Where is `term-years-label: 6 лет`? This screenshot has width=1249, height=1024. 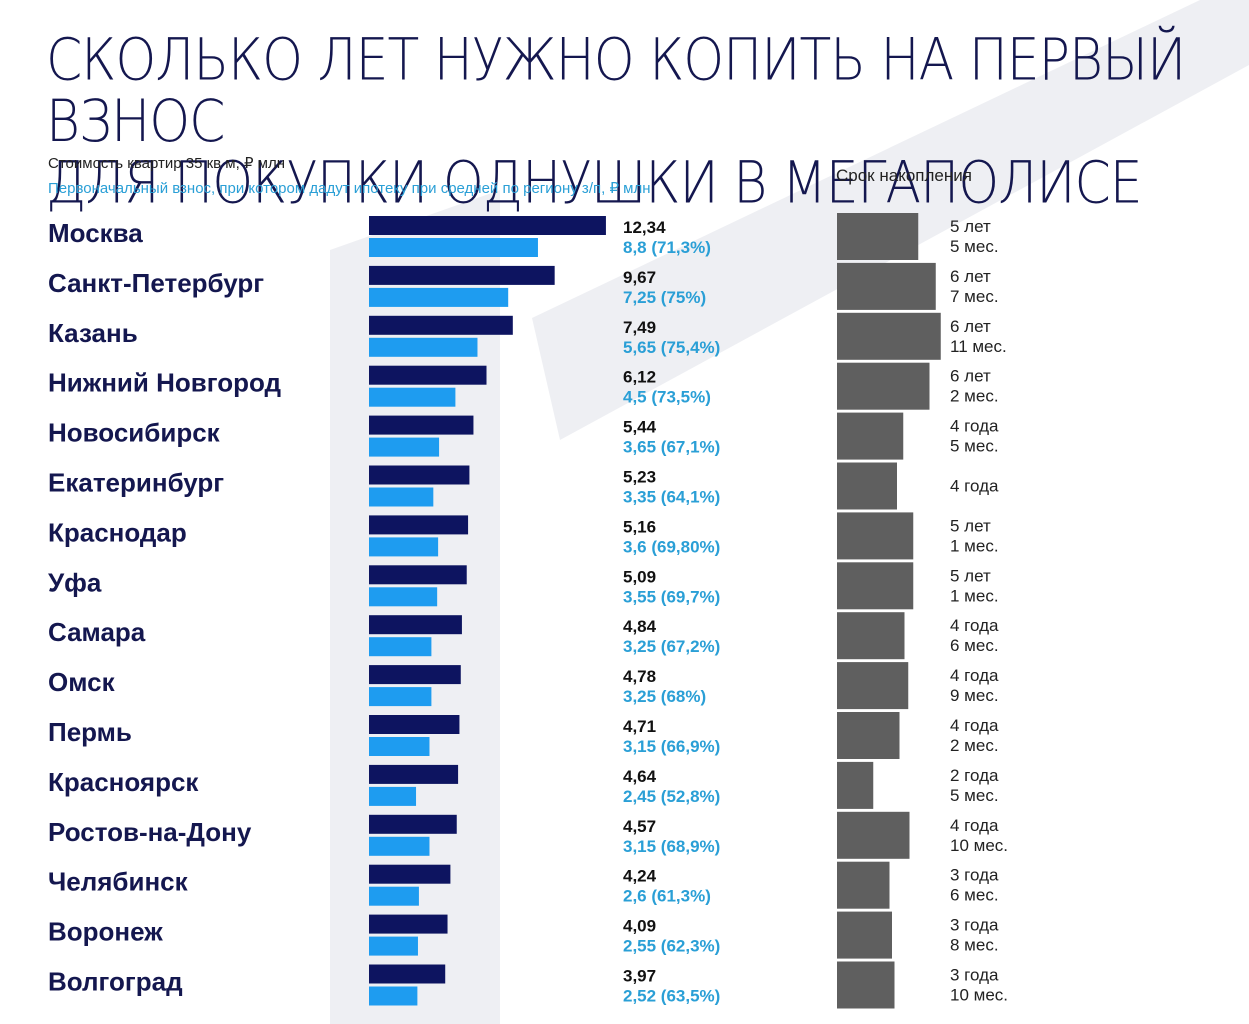
term-years-label: 6 лет is located at coordinates (970, 376).